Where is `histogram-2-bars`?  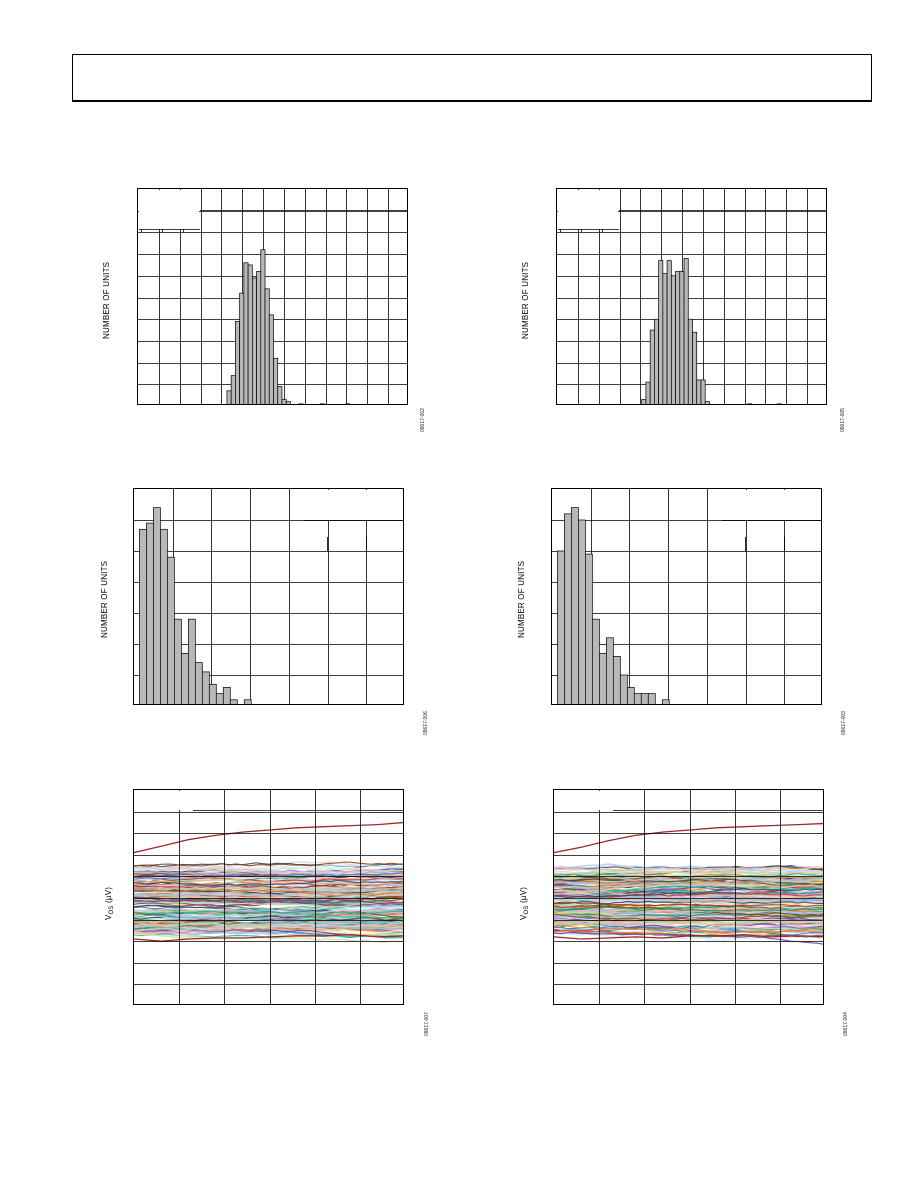
histogram-2-bars is located at coordinates (711, 331).